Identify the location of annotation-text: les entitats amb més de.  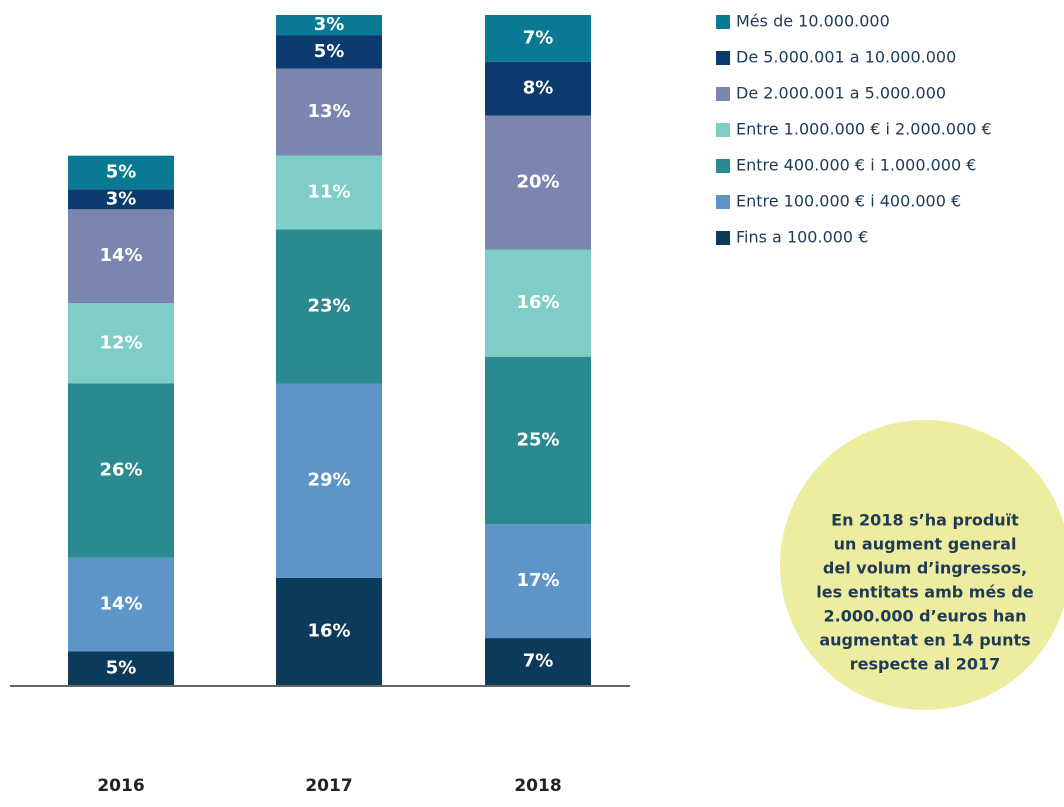
(925, 592).